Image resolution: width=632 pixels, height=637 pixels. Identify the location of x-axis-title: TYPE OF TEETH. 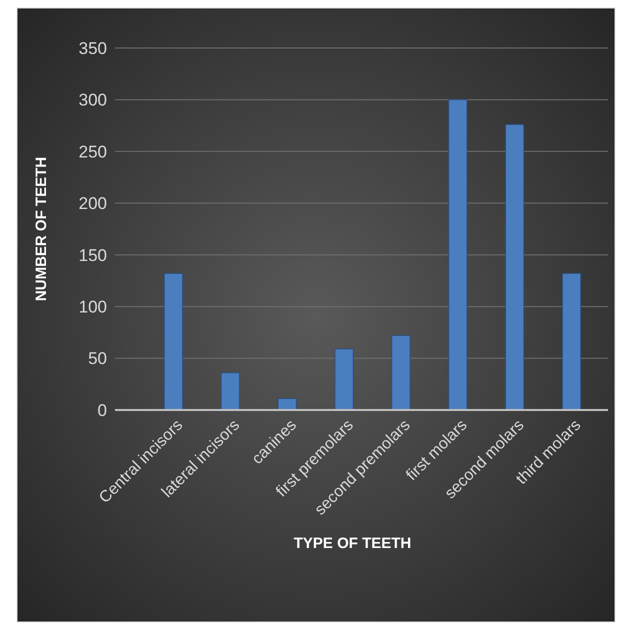
(353, 543).